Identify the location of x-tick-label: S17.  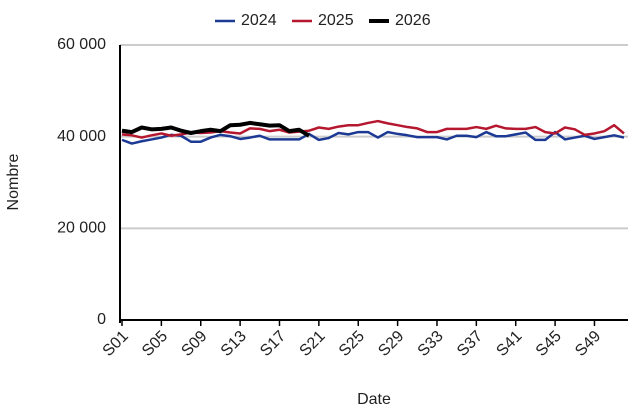
(273, 344).